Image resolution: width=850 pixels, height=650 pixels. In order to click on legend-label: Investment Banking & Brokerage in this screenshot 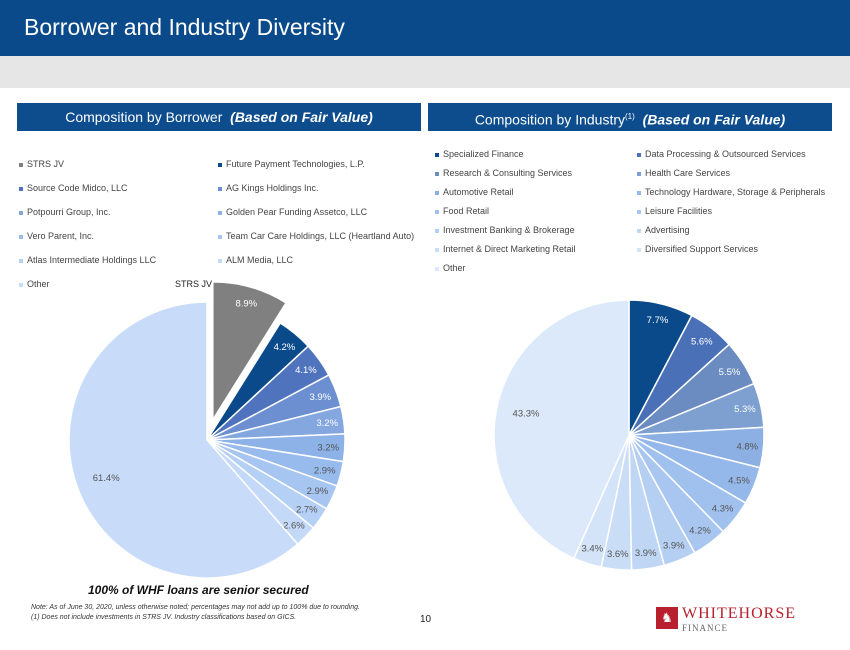, I will do `click(509, 230)`.